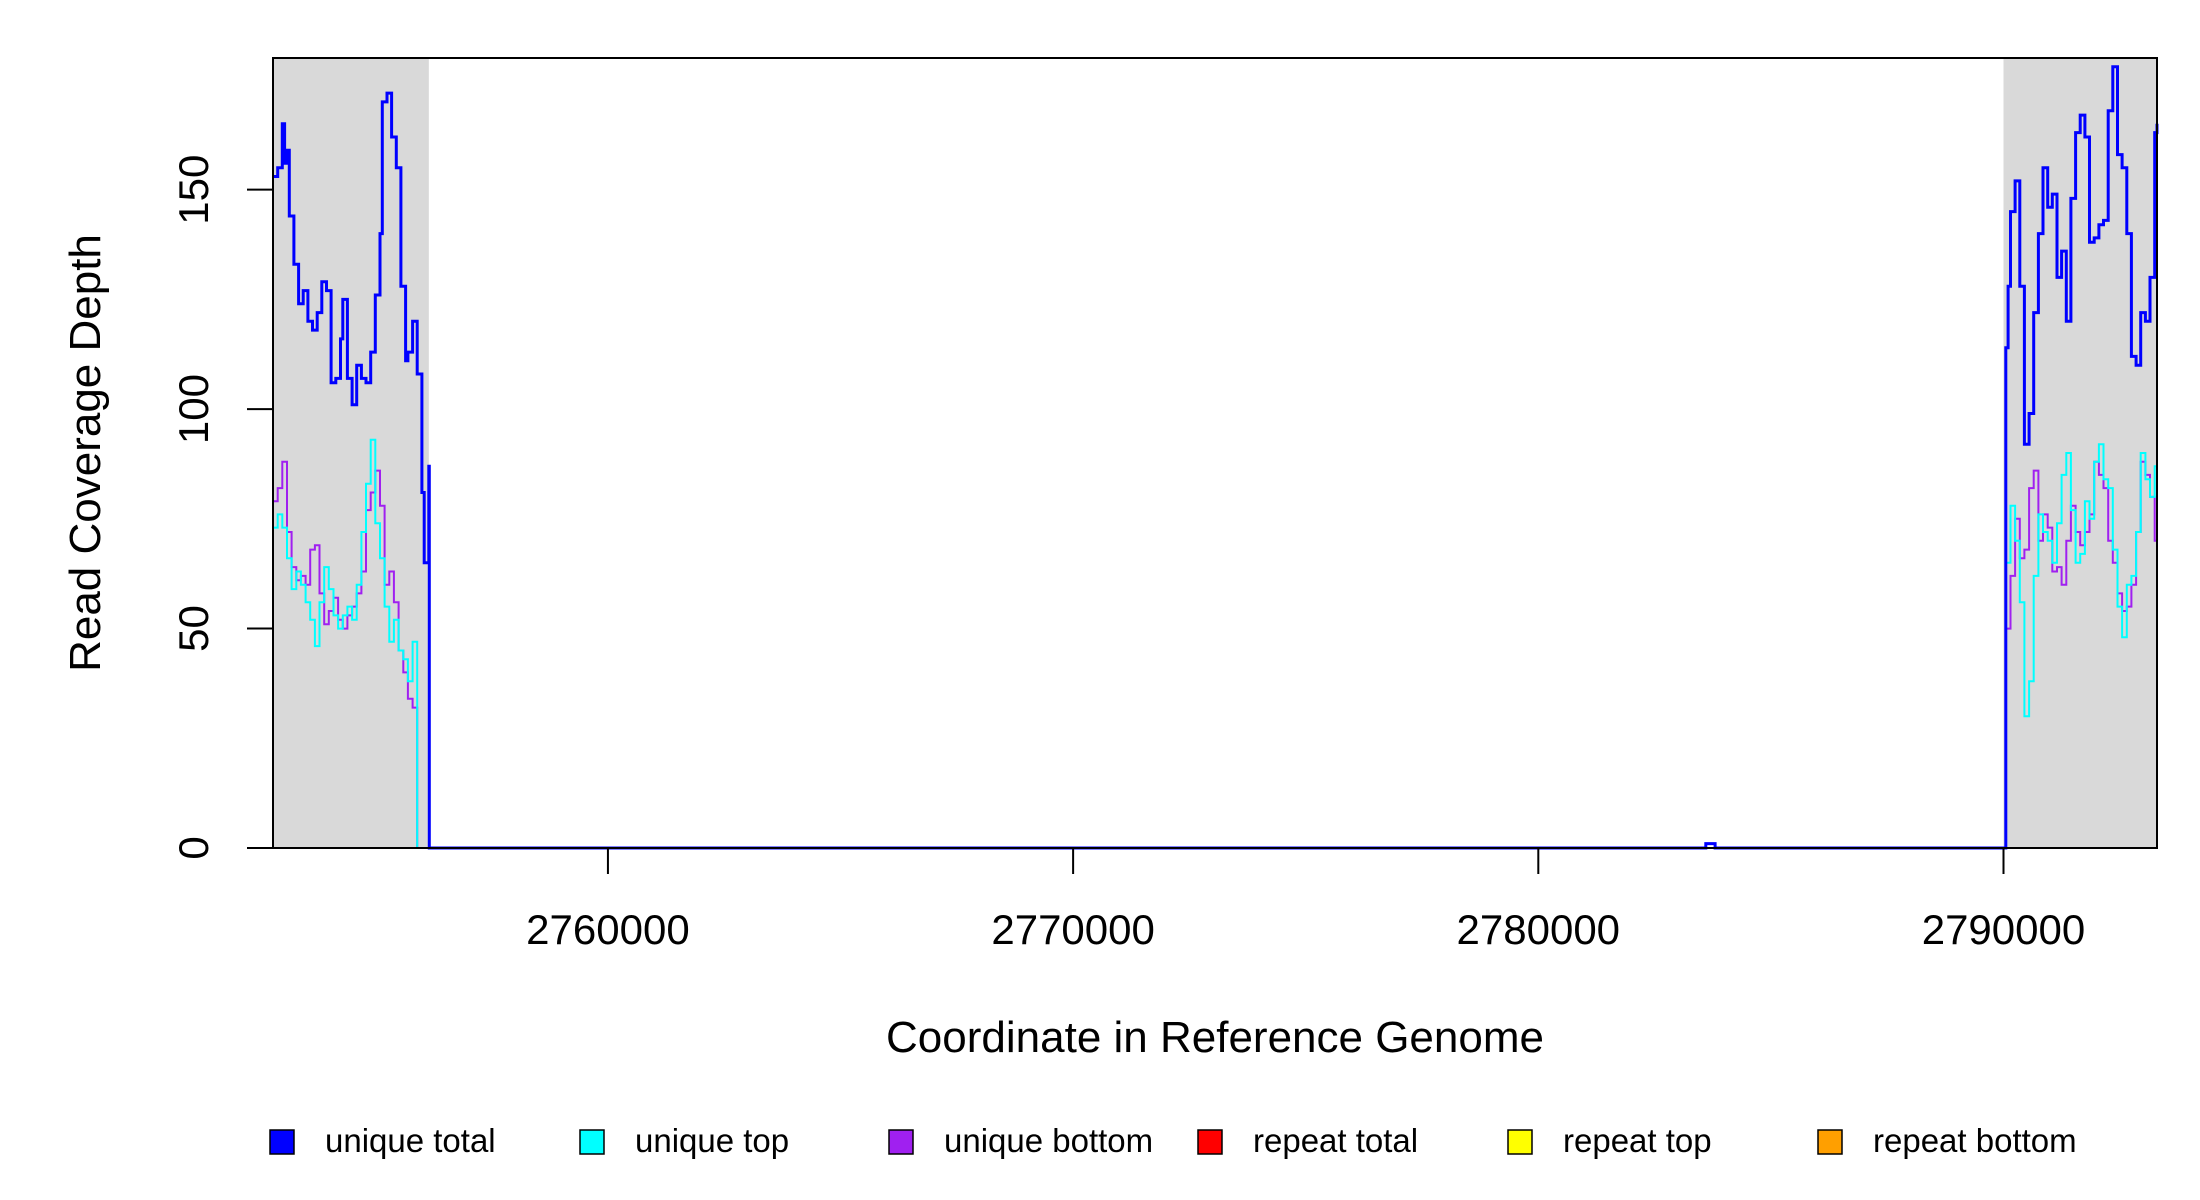  I want to click on legend-item-repeat-total: repeat total, so click(1307, 1140).